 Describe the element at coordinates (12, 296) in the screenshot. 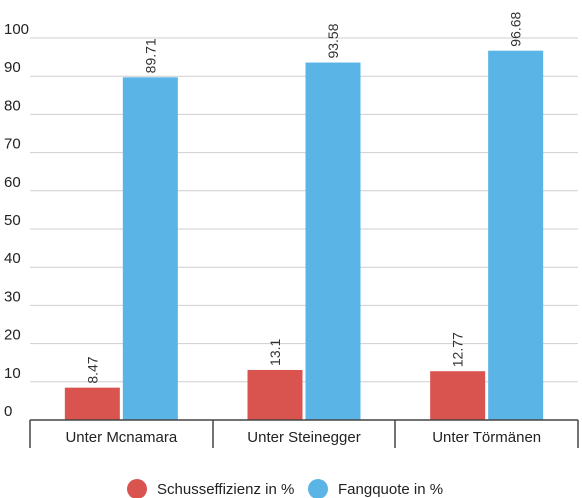

I see `y-tick-label: 30` at that location.